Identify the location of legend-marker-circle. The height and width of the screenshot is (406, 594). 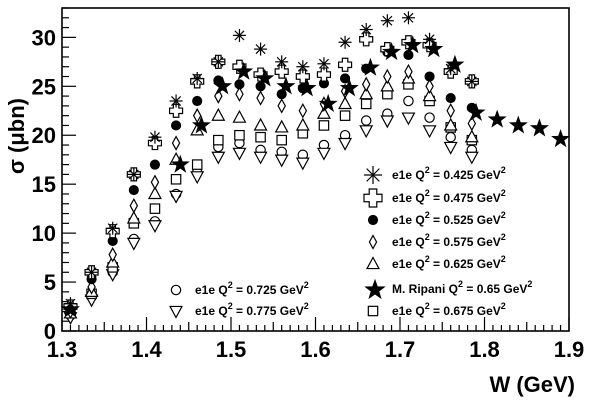
(176, 290).